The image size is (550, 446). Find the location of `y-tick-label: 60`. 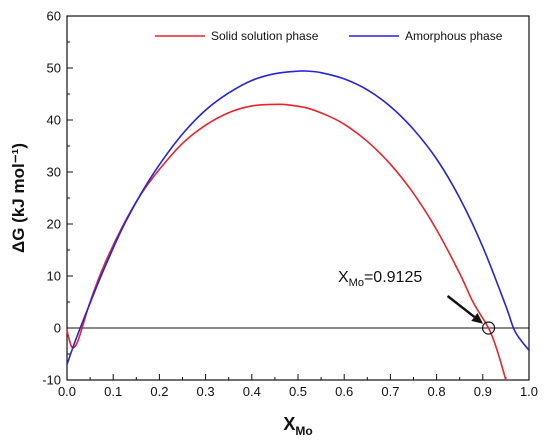

y-tick-label: 60 is located at coordinates (54, 16).